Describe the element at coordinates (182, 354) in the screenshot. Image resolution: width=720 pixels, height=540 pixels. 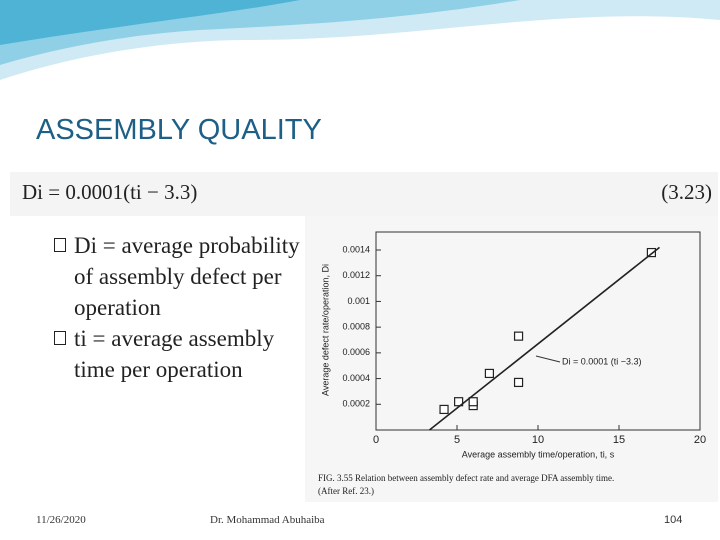
I see `bullet: ti = average assembly time per operation` at that location.